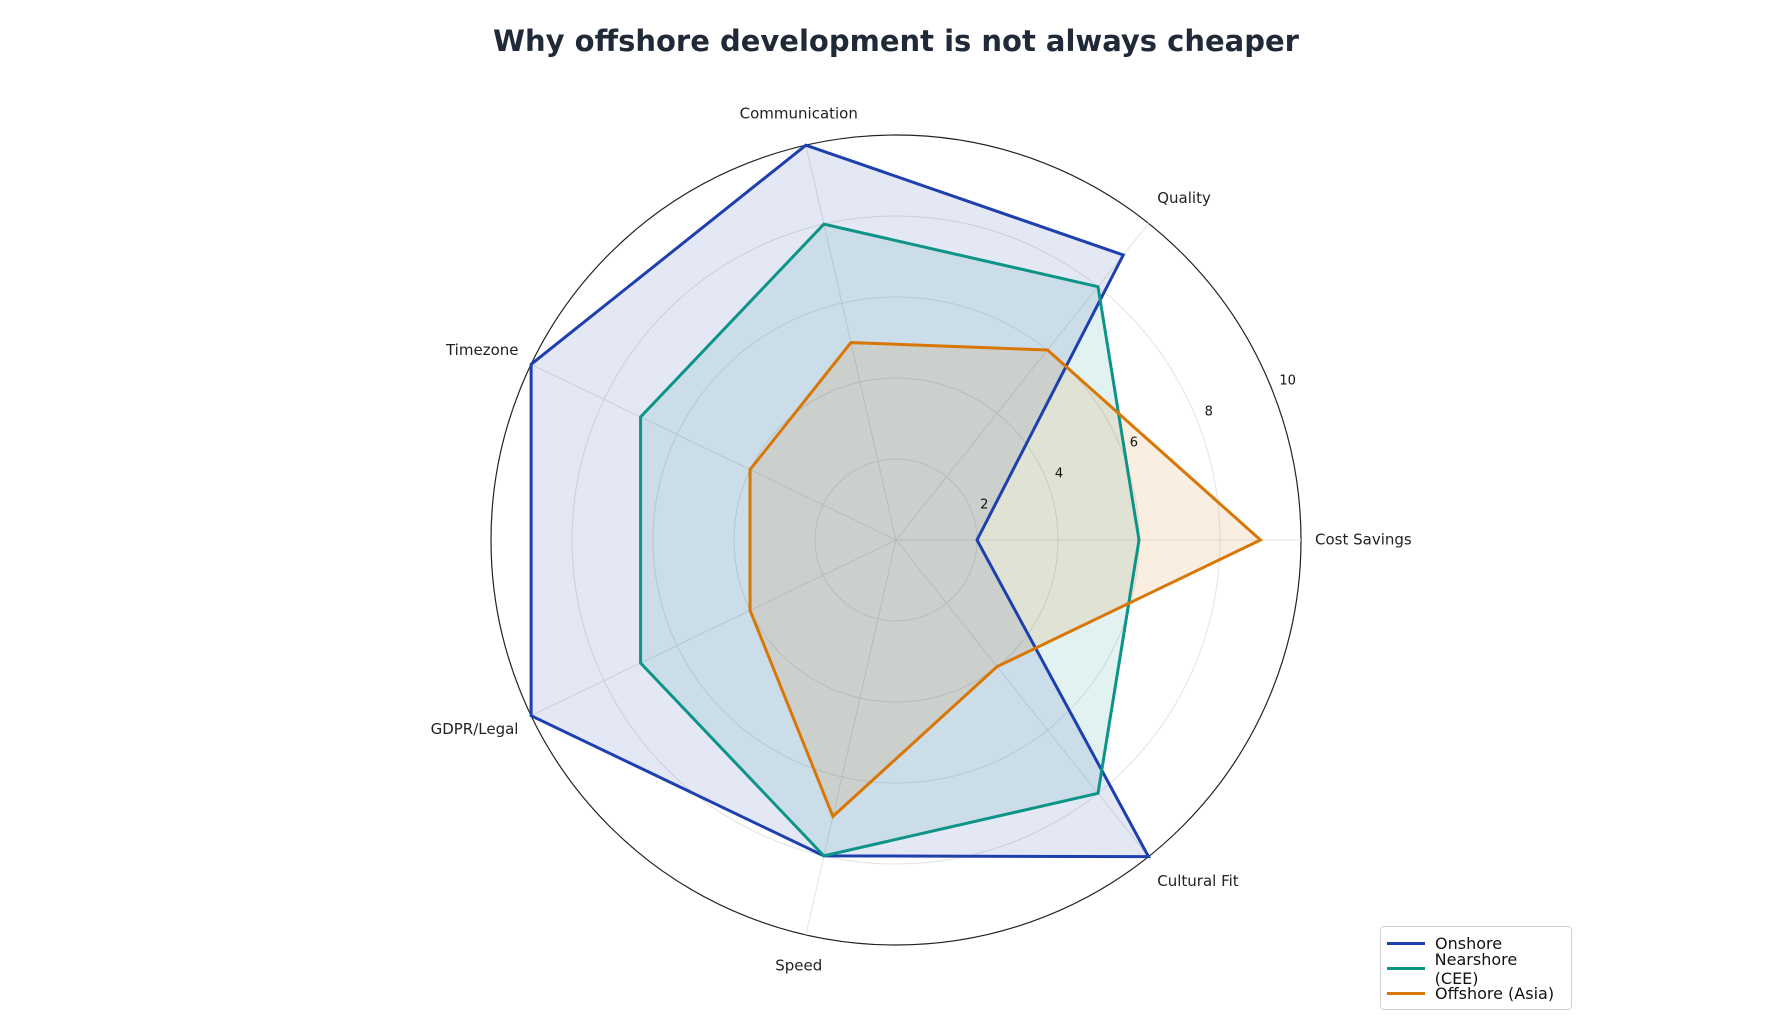 The height and width of the screenshot is (1024, 1792). Describe the element at coordinates (1469, 943) in the screenshot. I see `legend-label: Onshore` at that location.